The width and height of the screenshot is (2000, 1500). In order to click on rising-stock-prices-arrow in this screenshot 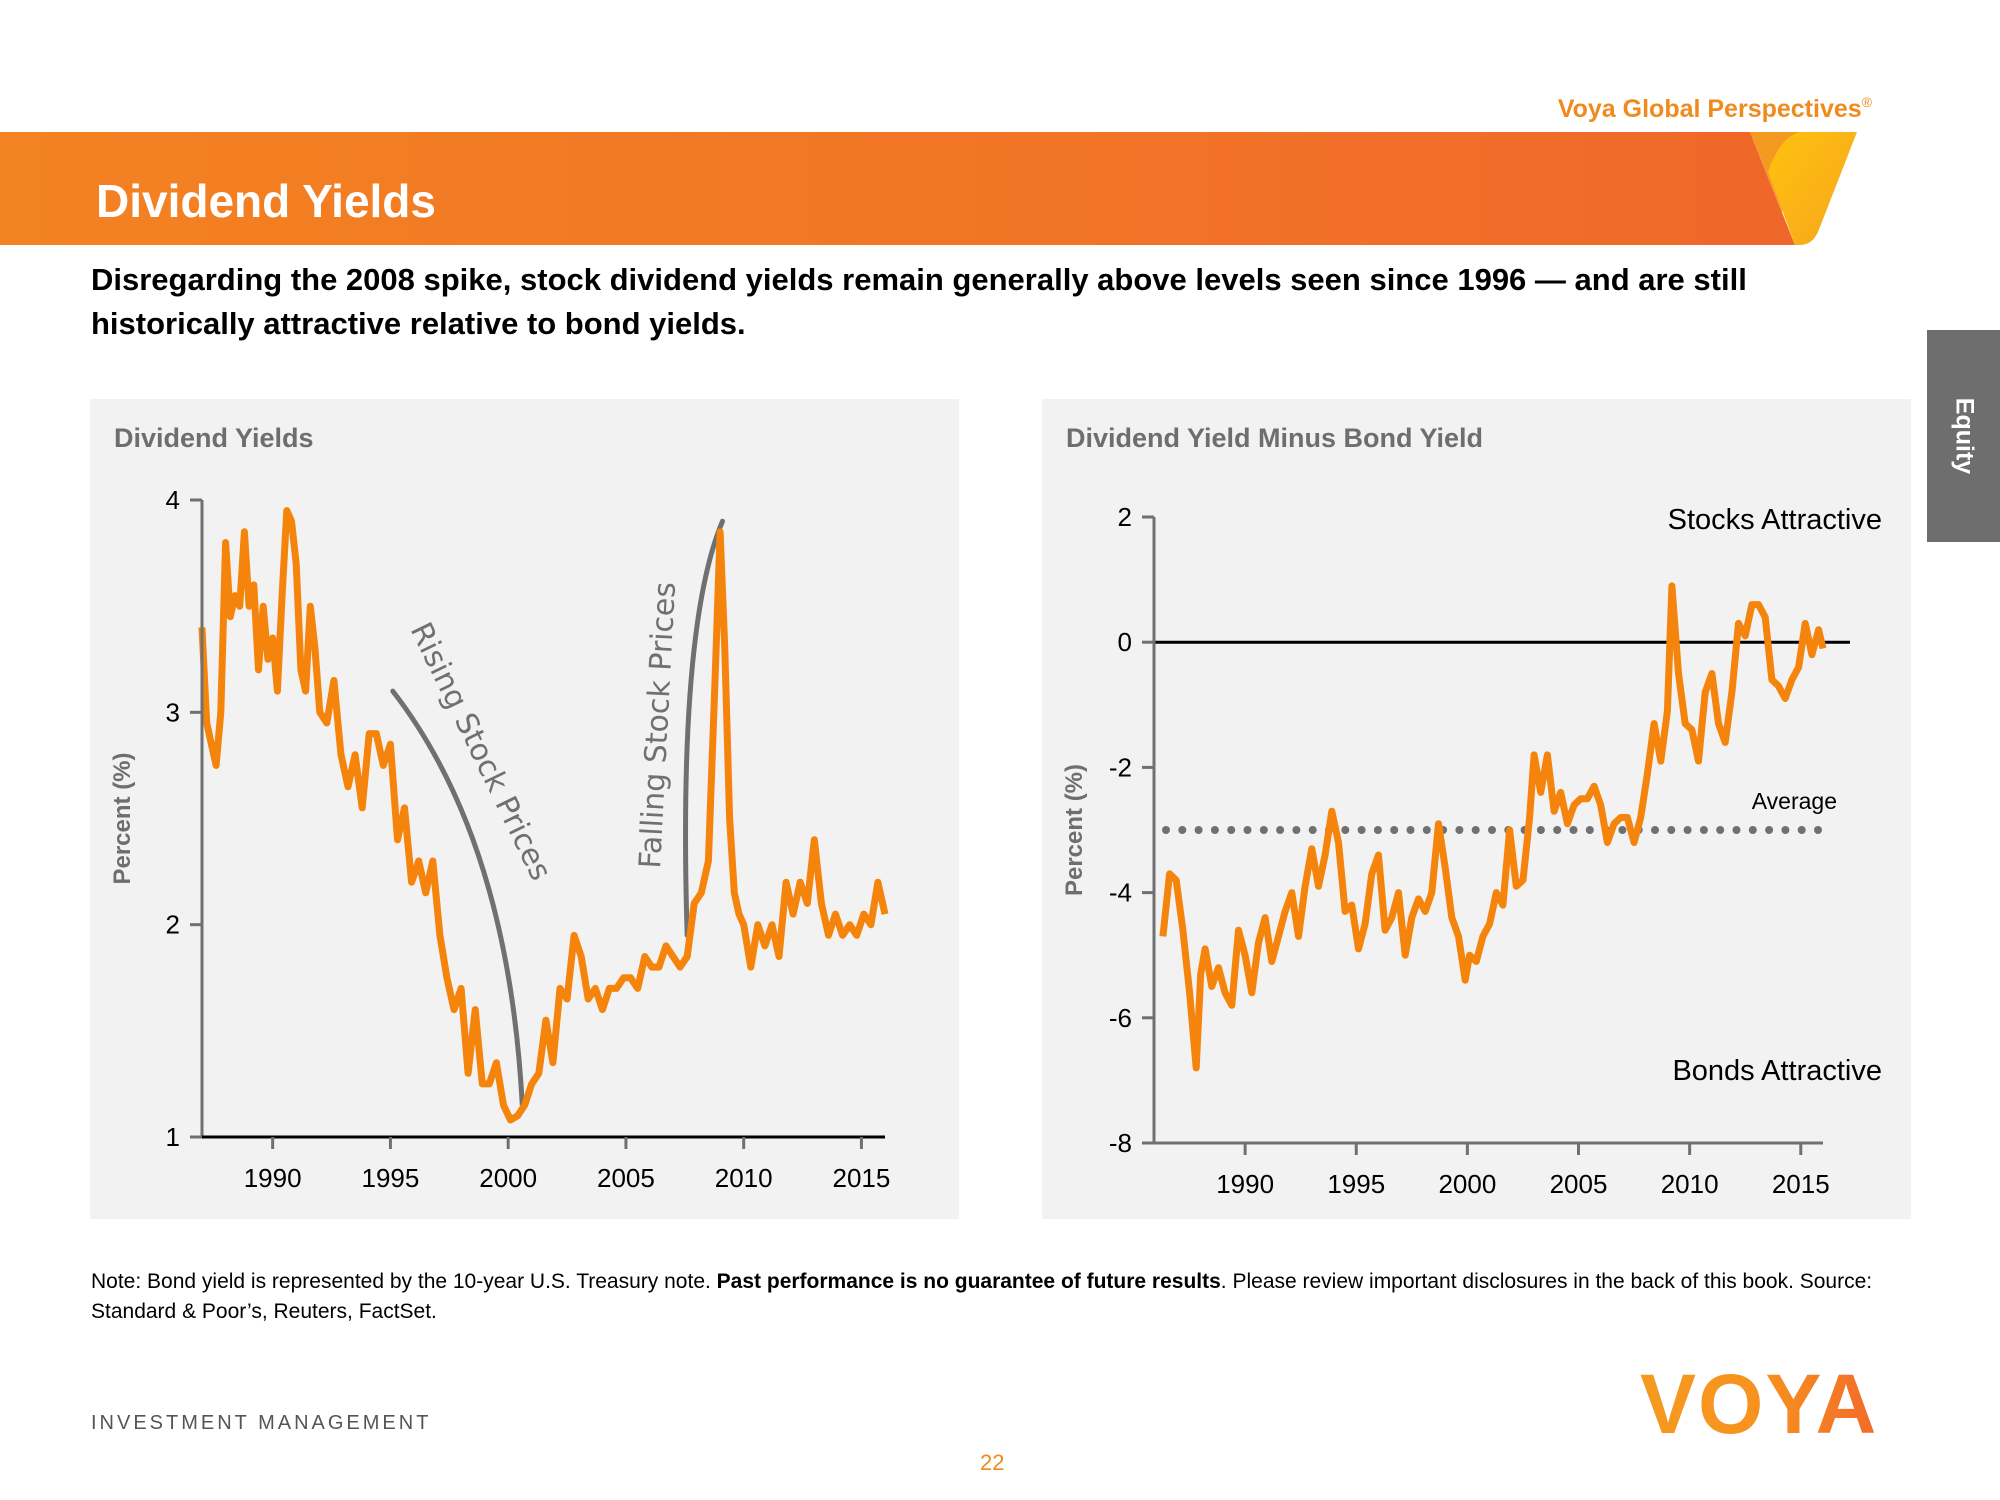, I will do `click(457, 898)`.